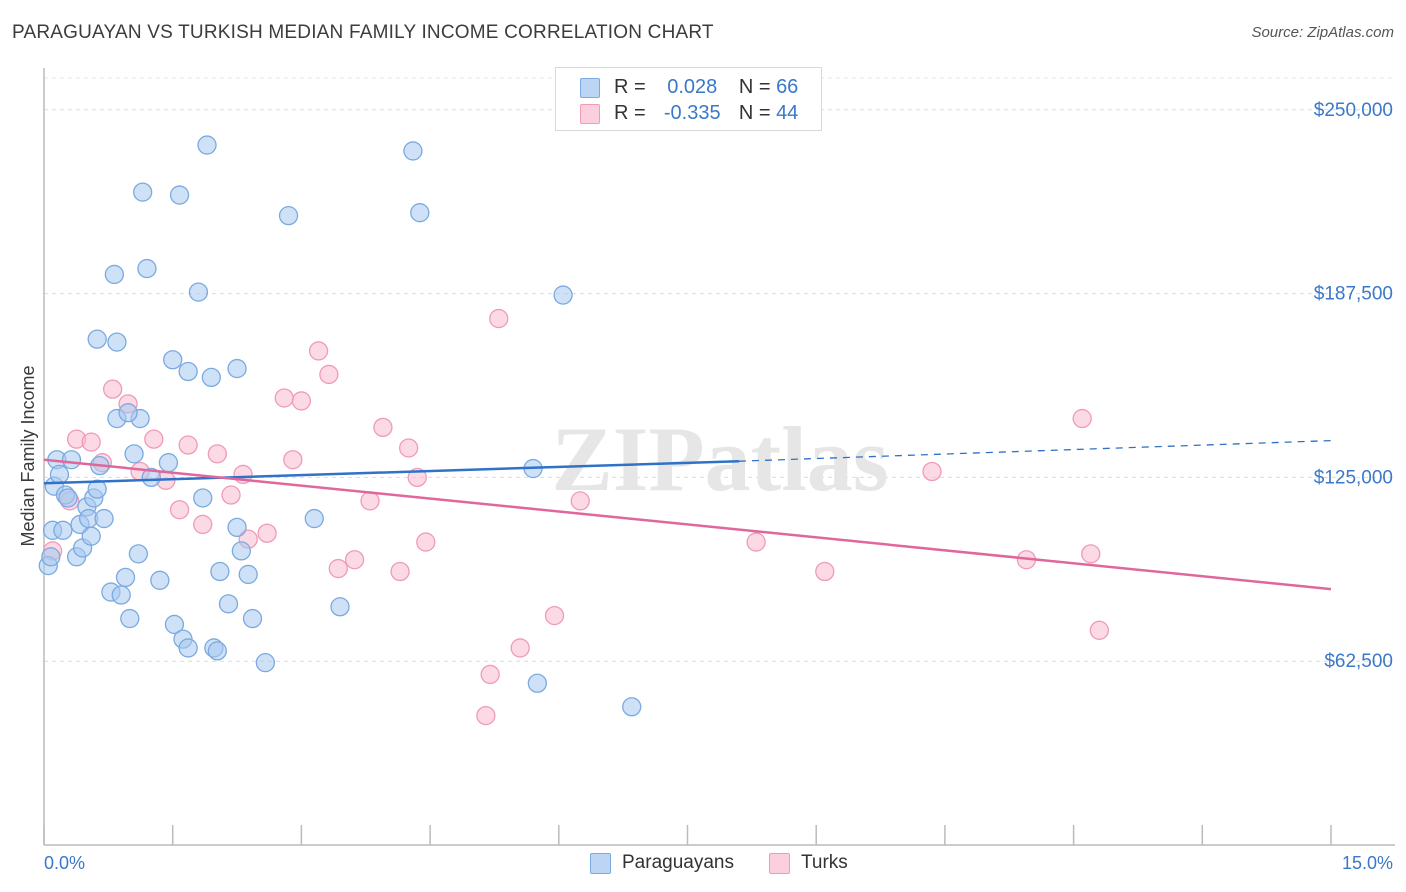  I want to click on y-tick-label: $62,500, so click(1358, 661).